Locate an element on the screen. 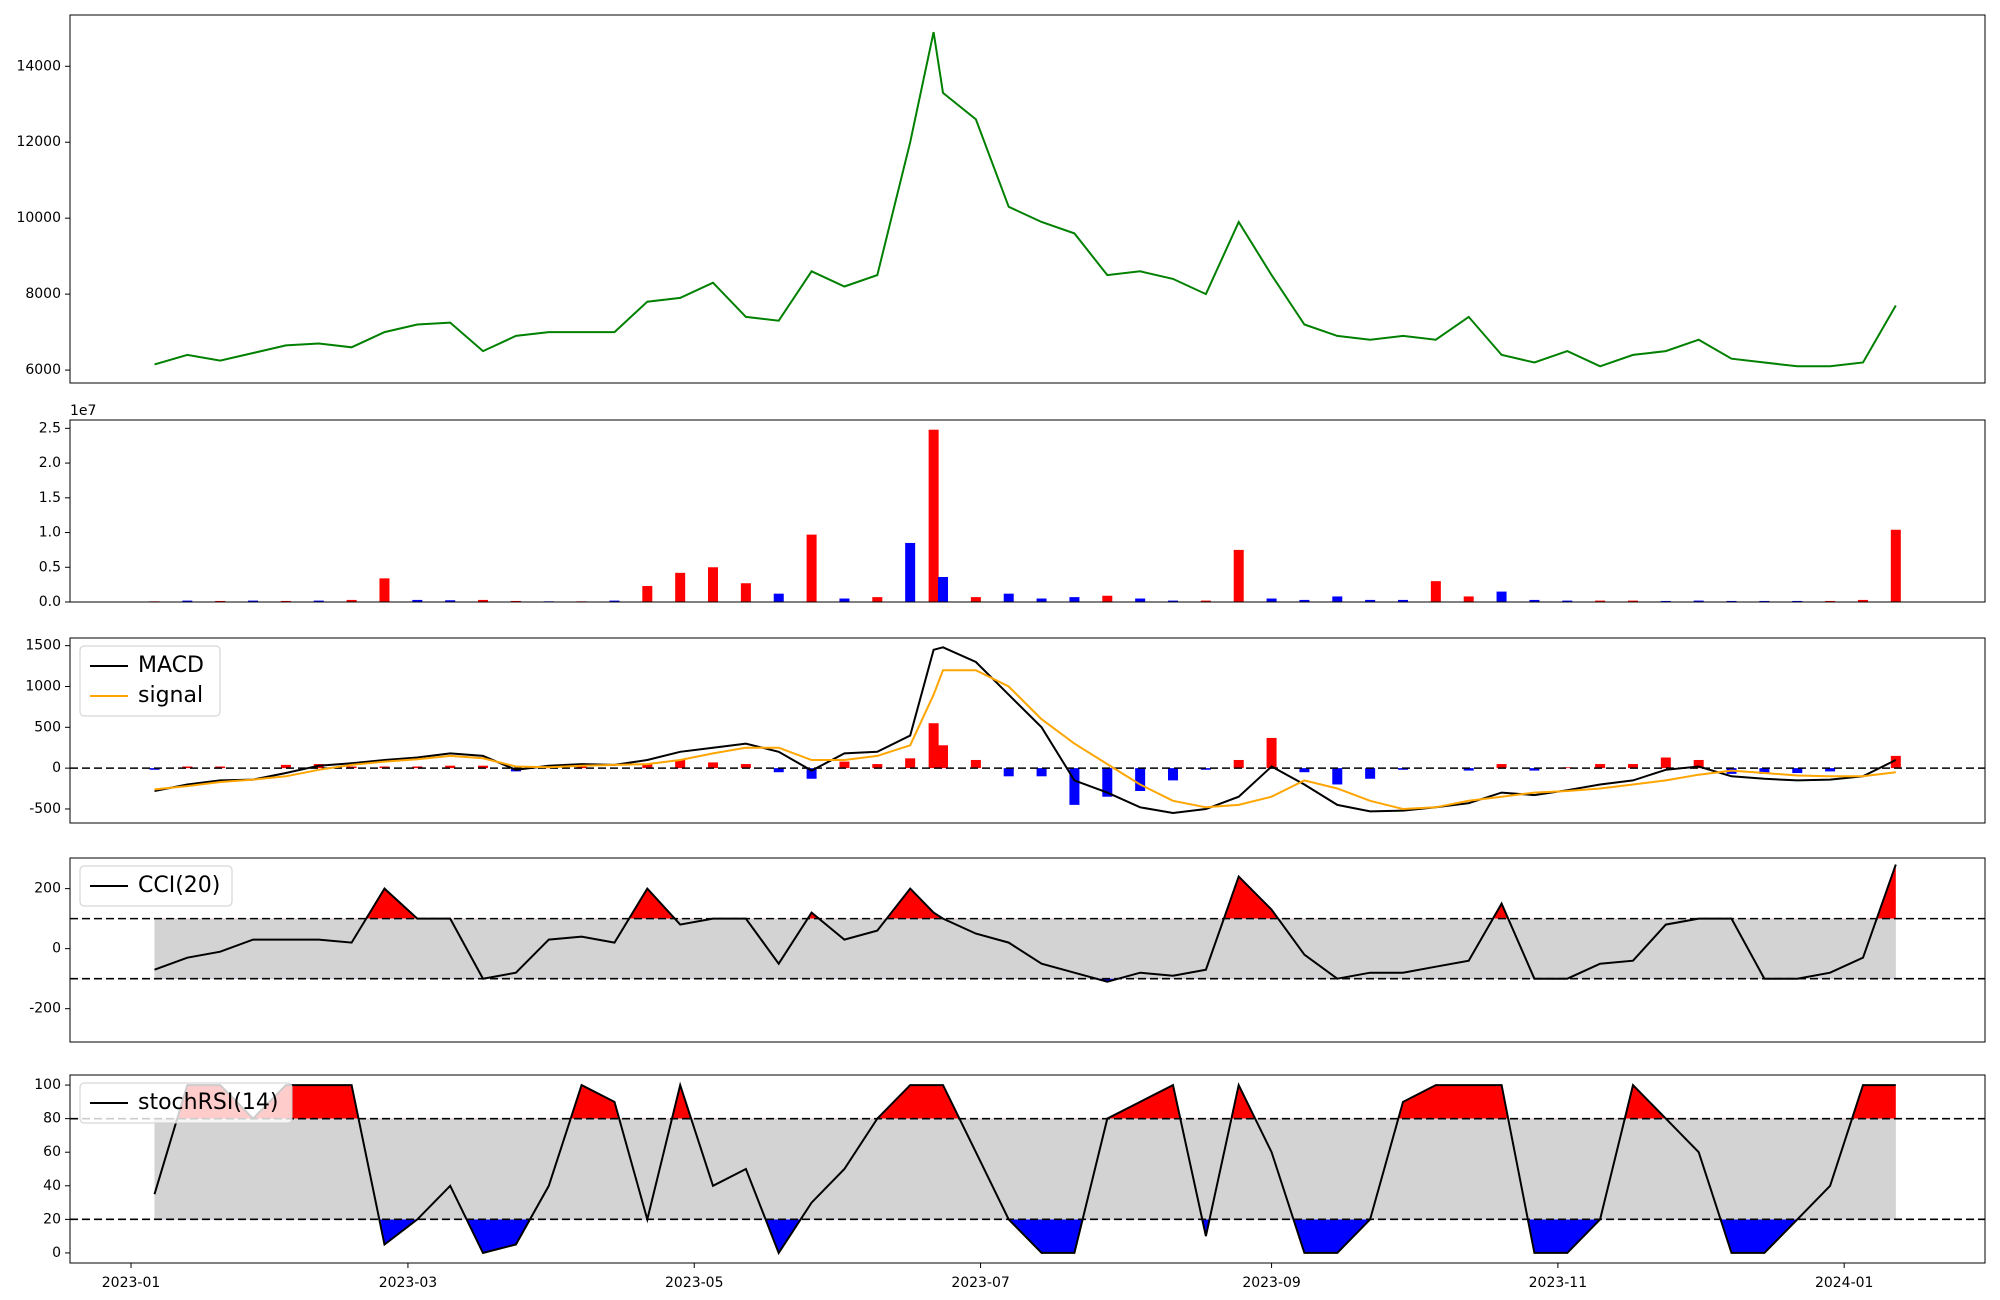 This screenshot has height=1300, width=2000. legend-label: MACD is located at coordinates (171, 665).